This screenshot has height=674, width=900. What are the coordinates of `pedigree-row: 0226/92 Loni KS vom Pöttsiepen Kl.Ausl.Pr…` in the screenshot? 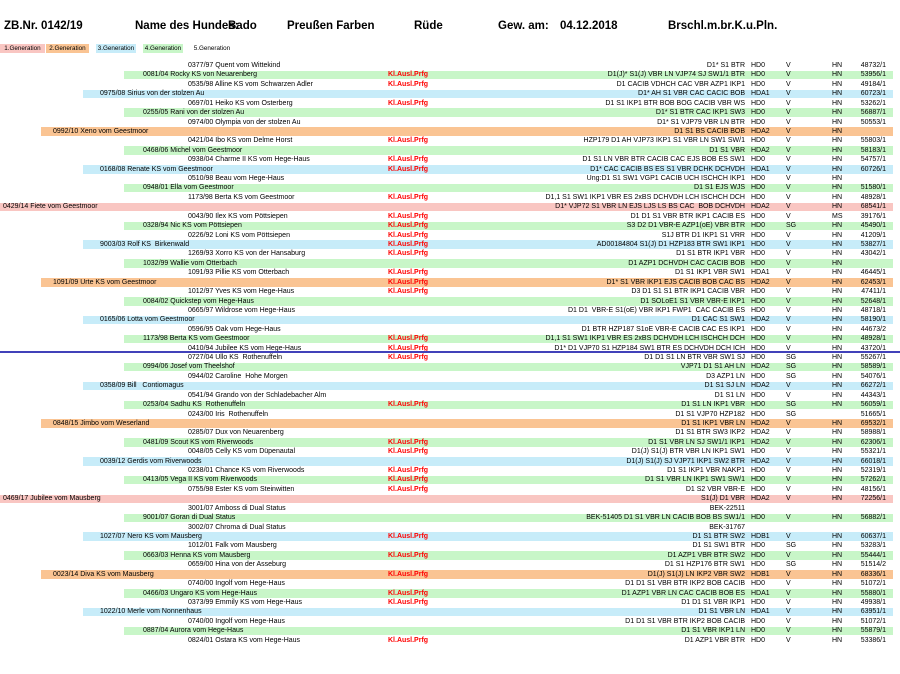 It's located at (450, 235).